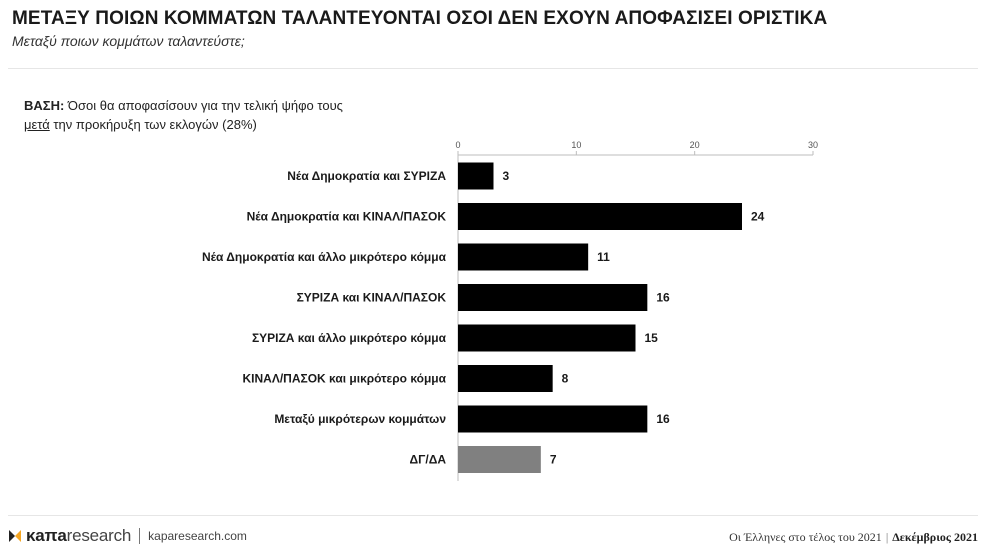 This screenshot has width=992, height=548. I want to click on brand-logo: κaπaresearch kaparesearch.com, so click(127, 536).